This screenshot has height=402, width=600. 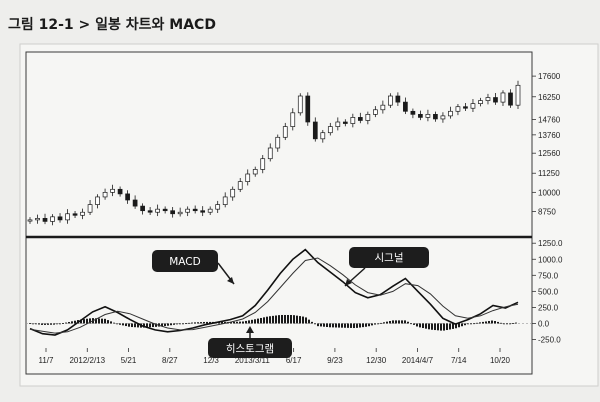 What do you see at coordinates (548, 307) in the screenshot?
I see `macd-tick-label: 250.0` at bounding box center [548, 307].